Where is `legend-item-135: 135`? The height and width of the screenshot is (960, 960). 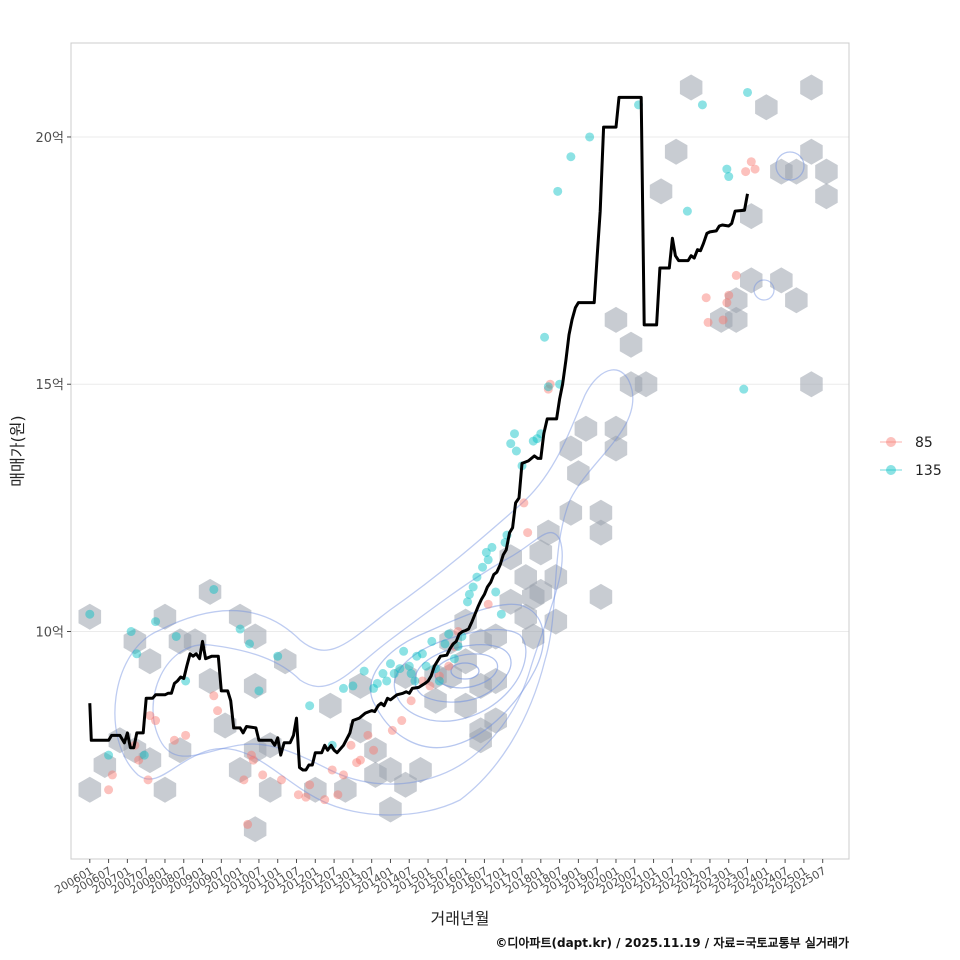
legend-item-135: 135 is located at coordinates (911, 471).